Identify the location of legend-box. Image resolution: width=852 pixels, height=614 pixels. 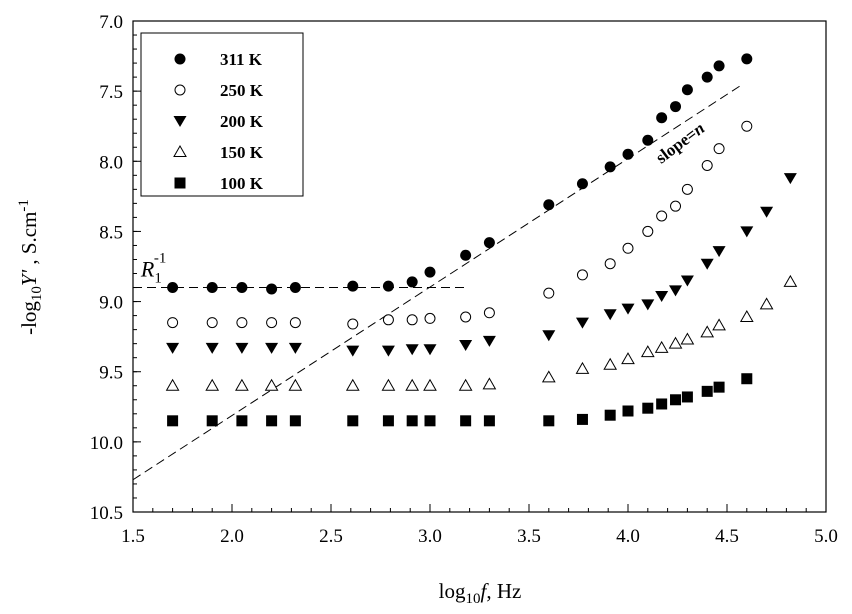
(222, 114).